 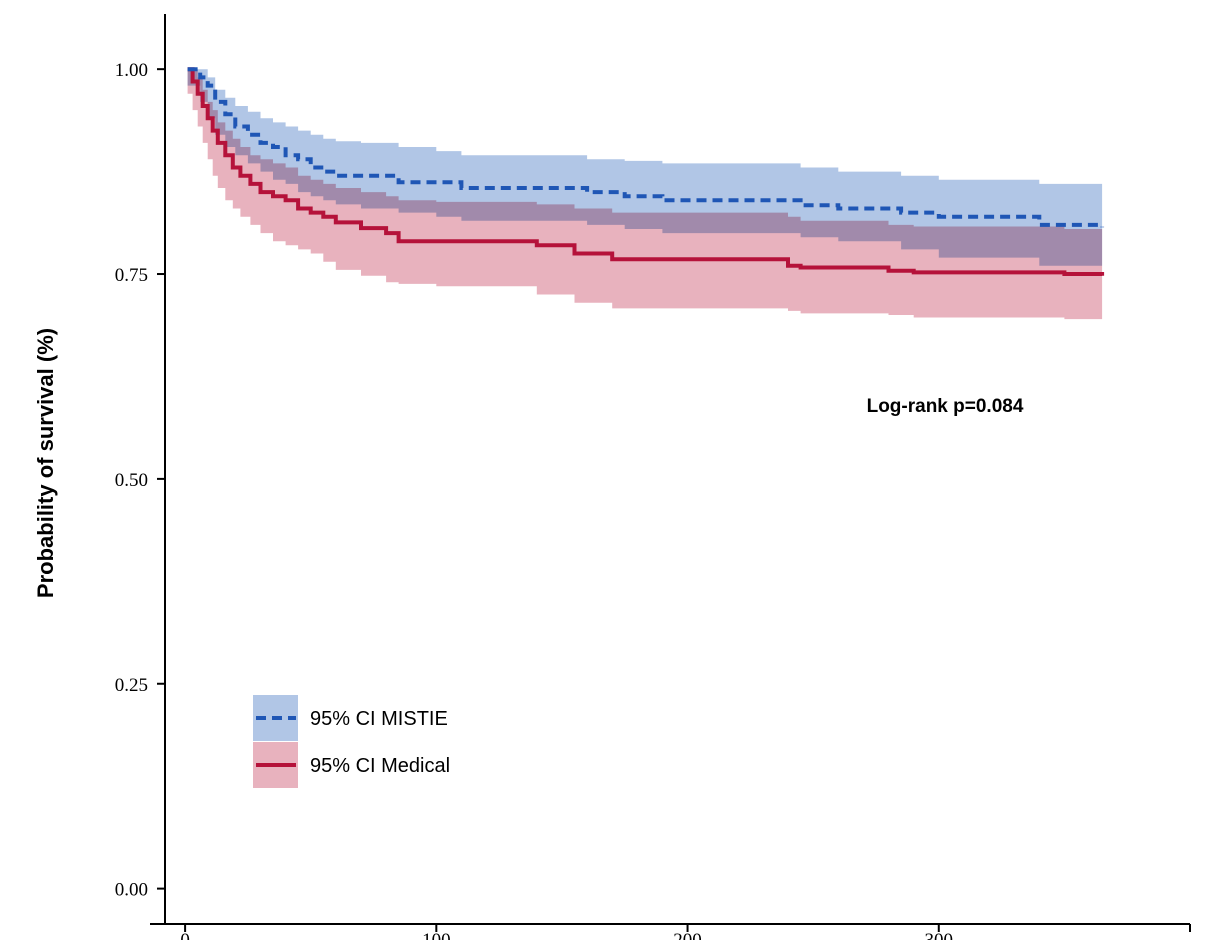 What do you see at coordinates (131, 685) in the screenshot?
I see `y-tick-label: 0.25` at bounding box center [131, 685].